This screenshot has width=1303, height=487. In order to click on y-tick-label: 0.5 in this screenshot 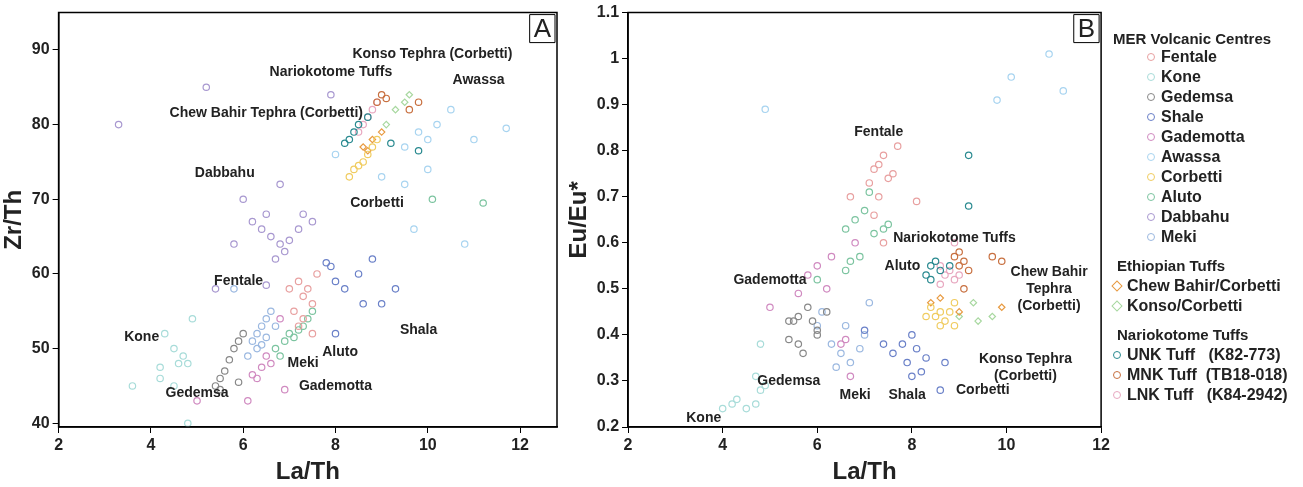, I will do `click(608, 288)`.